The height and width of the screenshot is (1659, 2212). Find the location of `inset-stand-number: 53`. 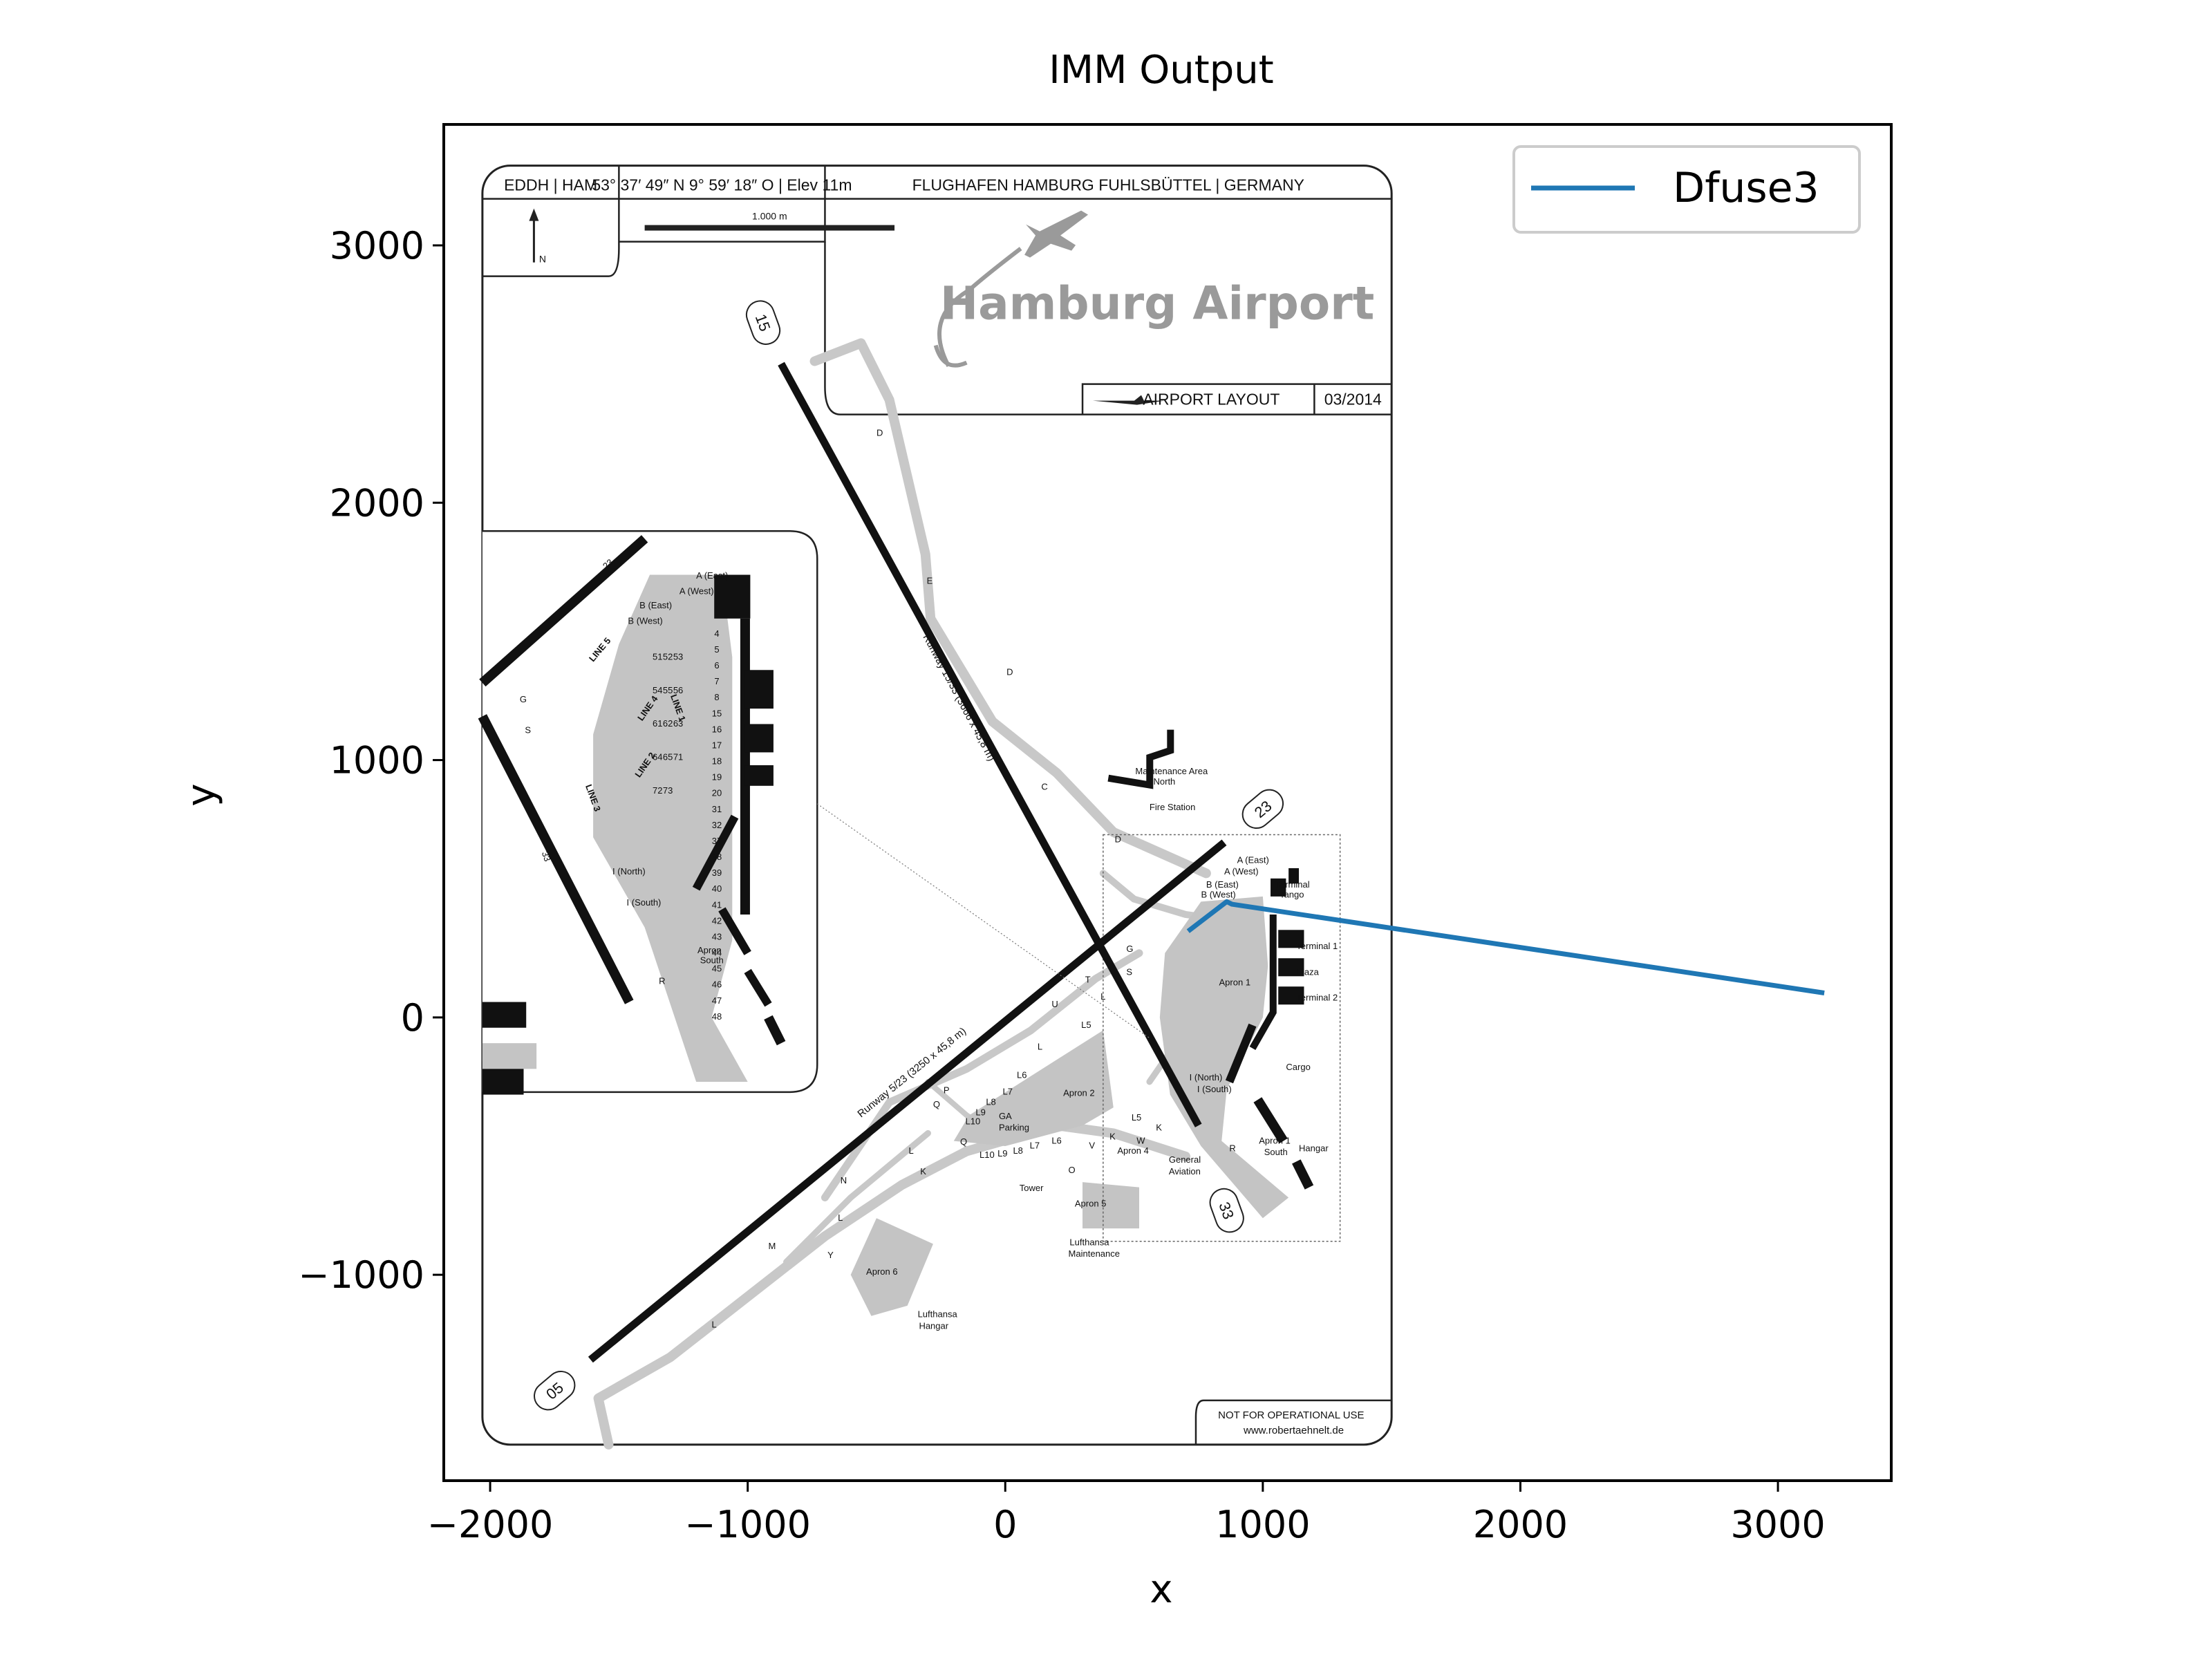

inset-stand-number: 53 is located at coordinates (678, 656).